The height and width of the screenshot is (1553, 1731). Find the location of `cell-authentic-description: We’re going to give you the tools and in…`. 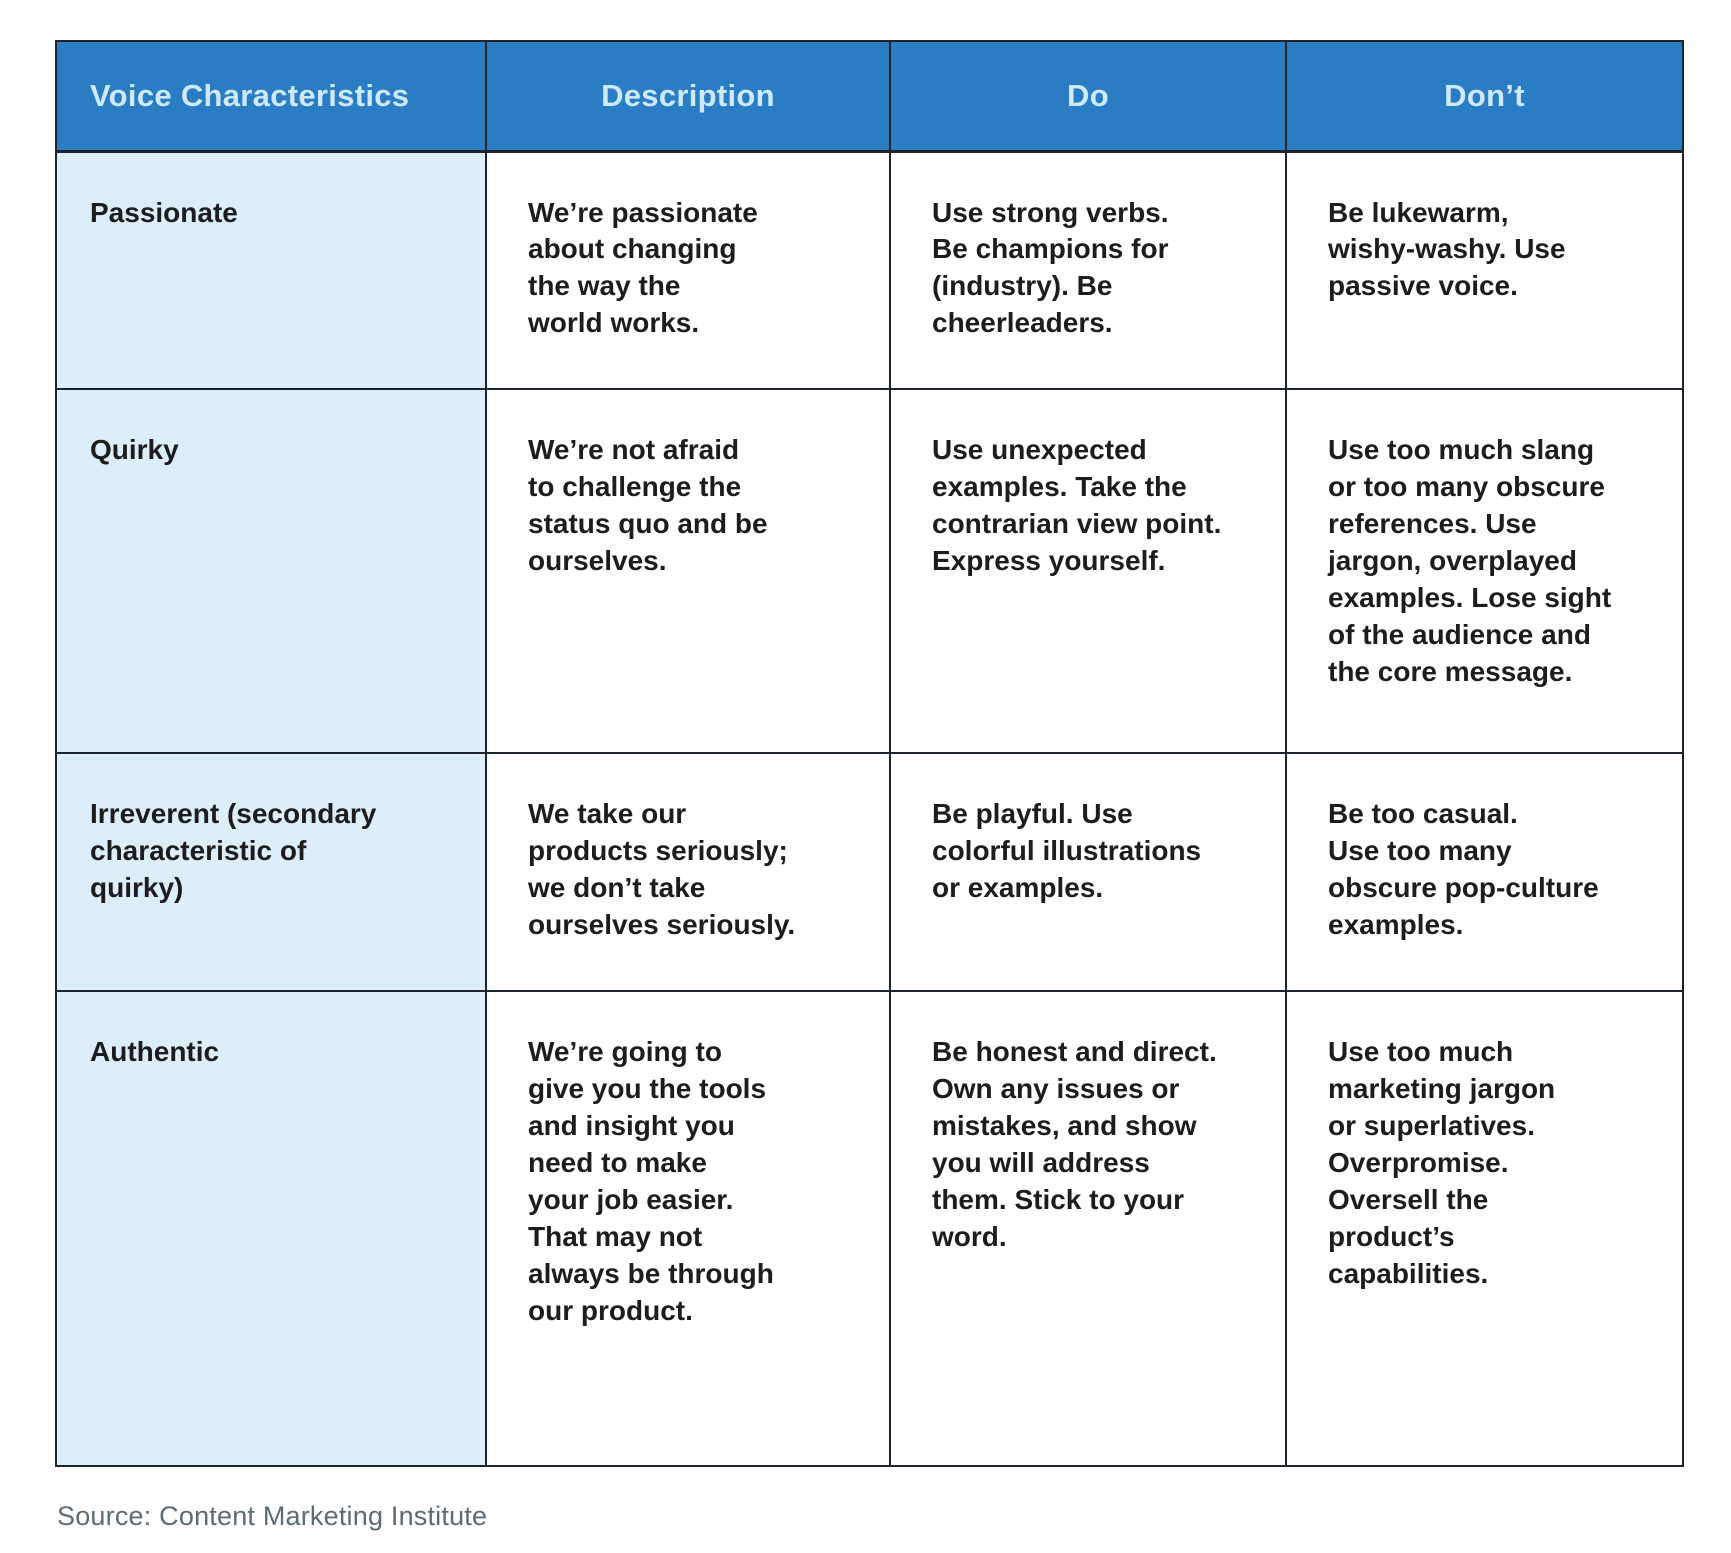

cell-authentic-description: We’re going to give you the tools and in… is located at coordinates (688, 1228).